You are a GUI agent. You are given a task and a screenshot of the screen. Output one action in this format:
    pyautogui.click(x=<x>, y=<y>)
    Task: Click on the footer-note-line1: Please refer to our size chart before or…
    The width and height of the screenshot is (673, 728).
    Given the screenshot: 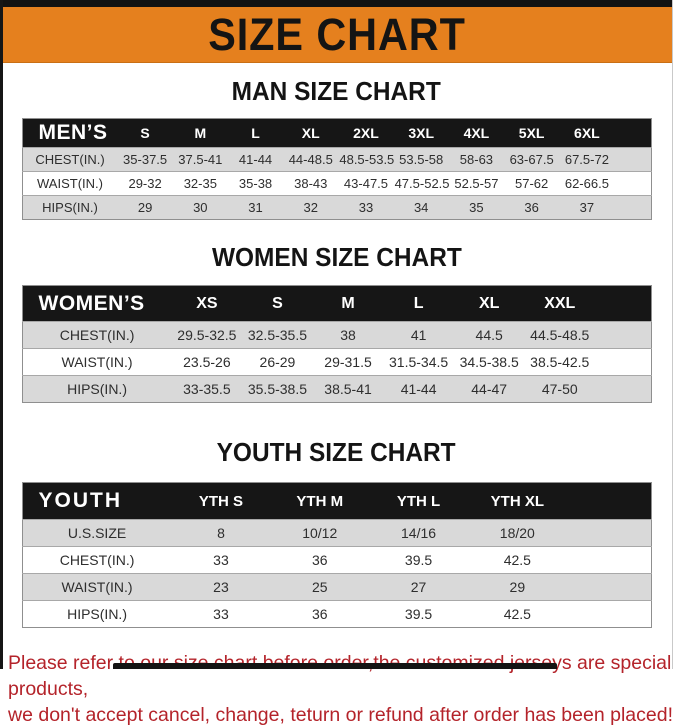 What is the action you would take?
    pyautogui.click(x=340, y=676)
    